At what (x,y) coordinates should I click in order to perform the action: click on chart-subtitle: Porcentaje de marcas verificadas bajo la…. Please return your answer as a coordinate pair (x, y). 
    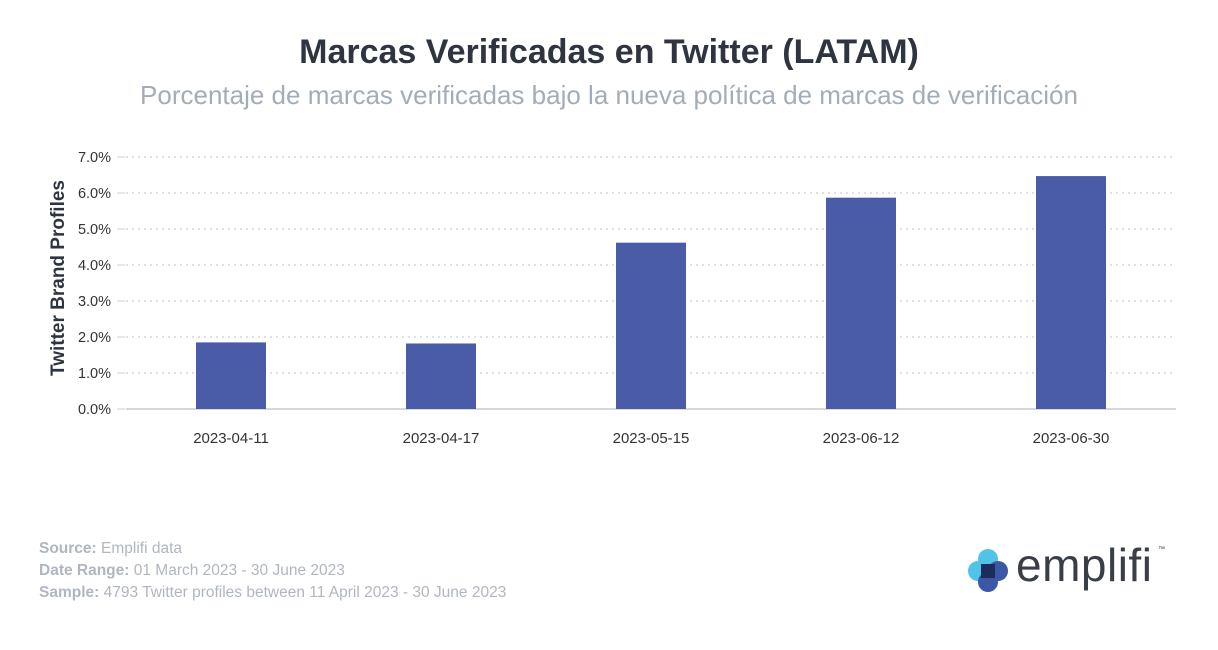
    Looking at the image, I should click on (609, 95).